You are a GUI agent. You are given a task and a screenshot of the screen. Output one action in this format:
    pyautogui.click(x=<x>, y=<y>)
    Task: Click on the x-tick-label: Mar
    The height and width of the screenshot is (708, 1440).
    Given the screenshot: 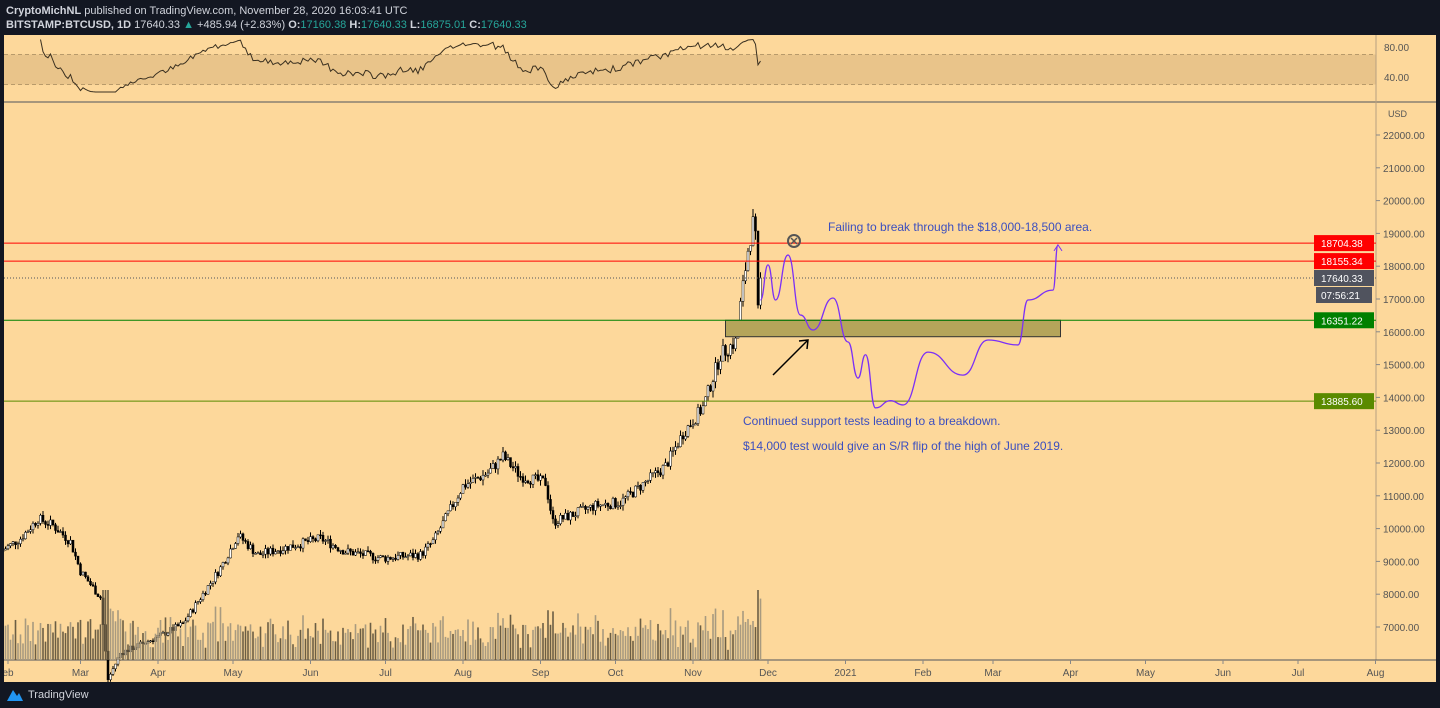 What is the action you would take?
    pyautogui.click(x=993, y=673)
    